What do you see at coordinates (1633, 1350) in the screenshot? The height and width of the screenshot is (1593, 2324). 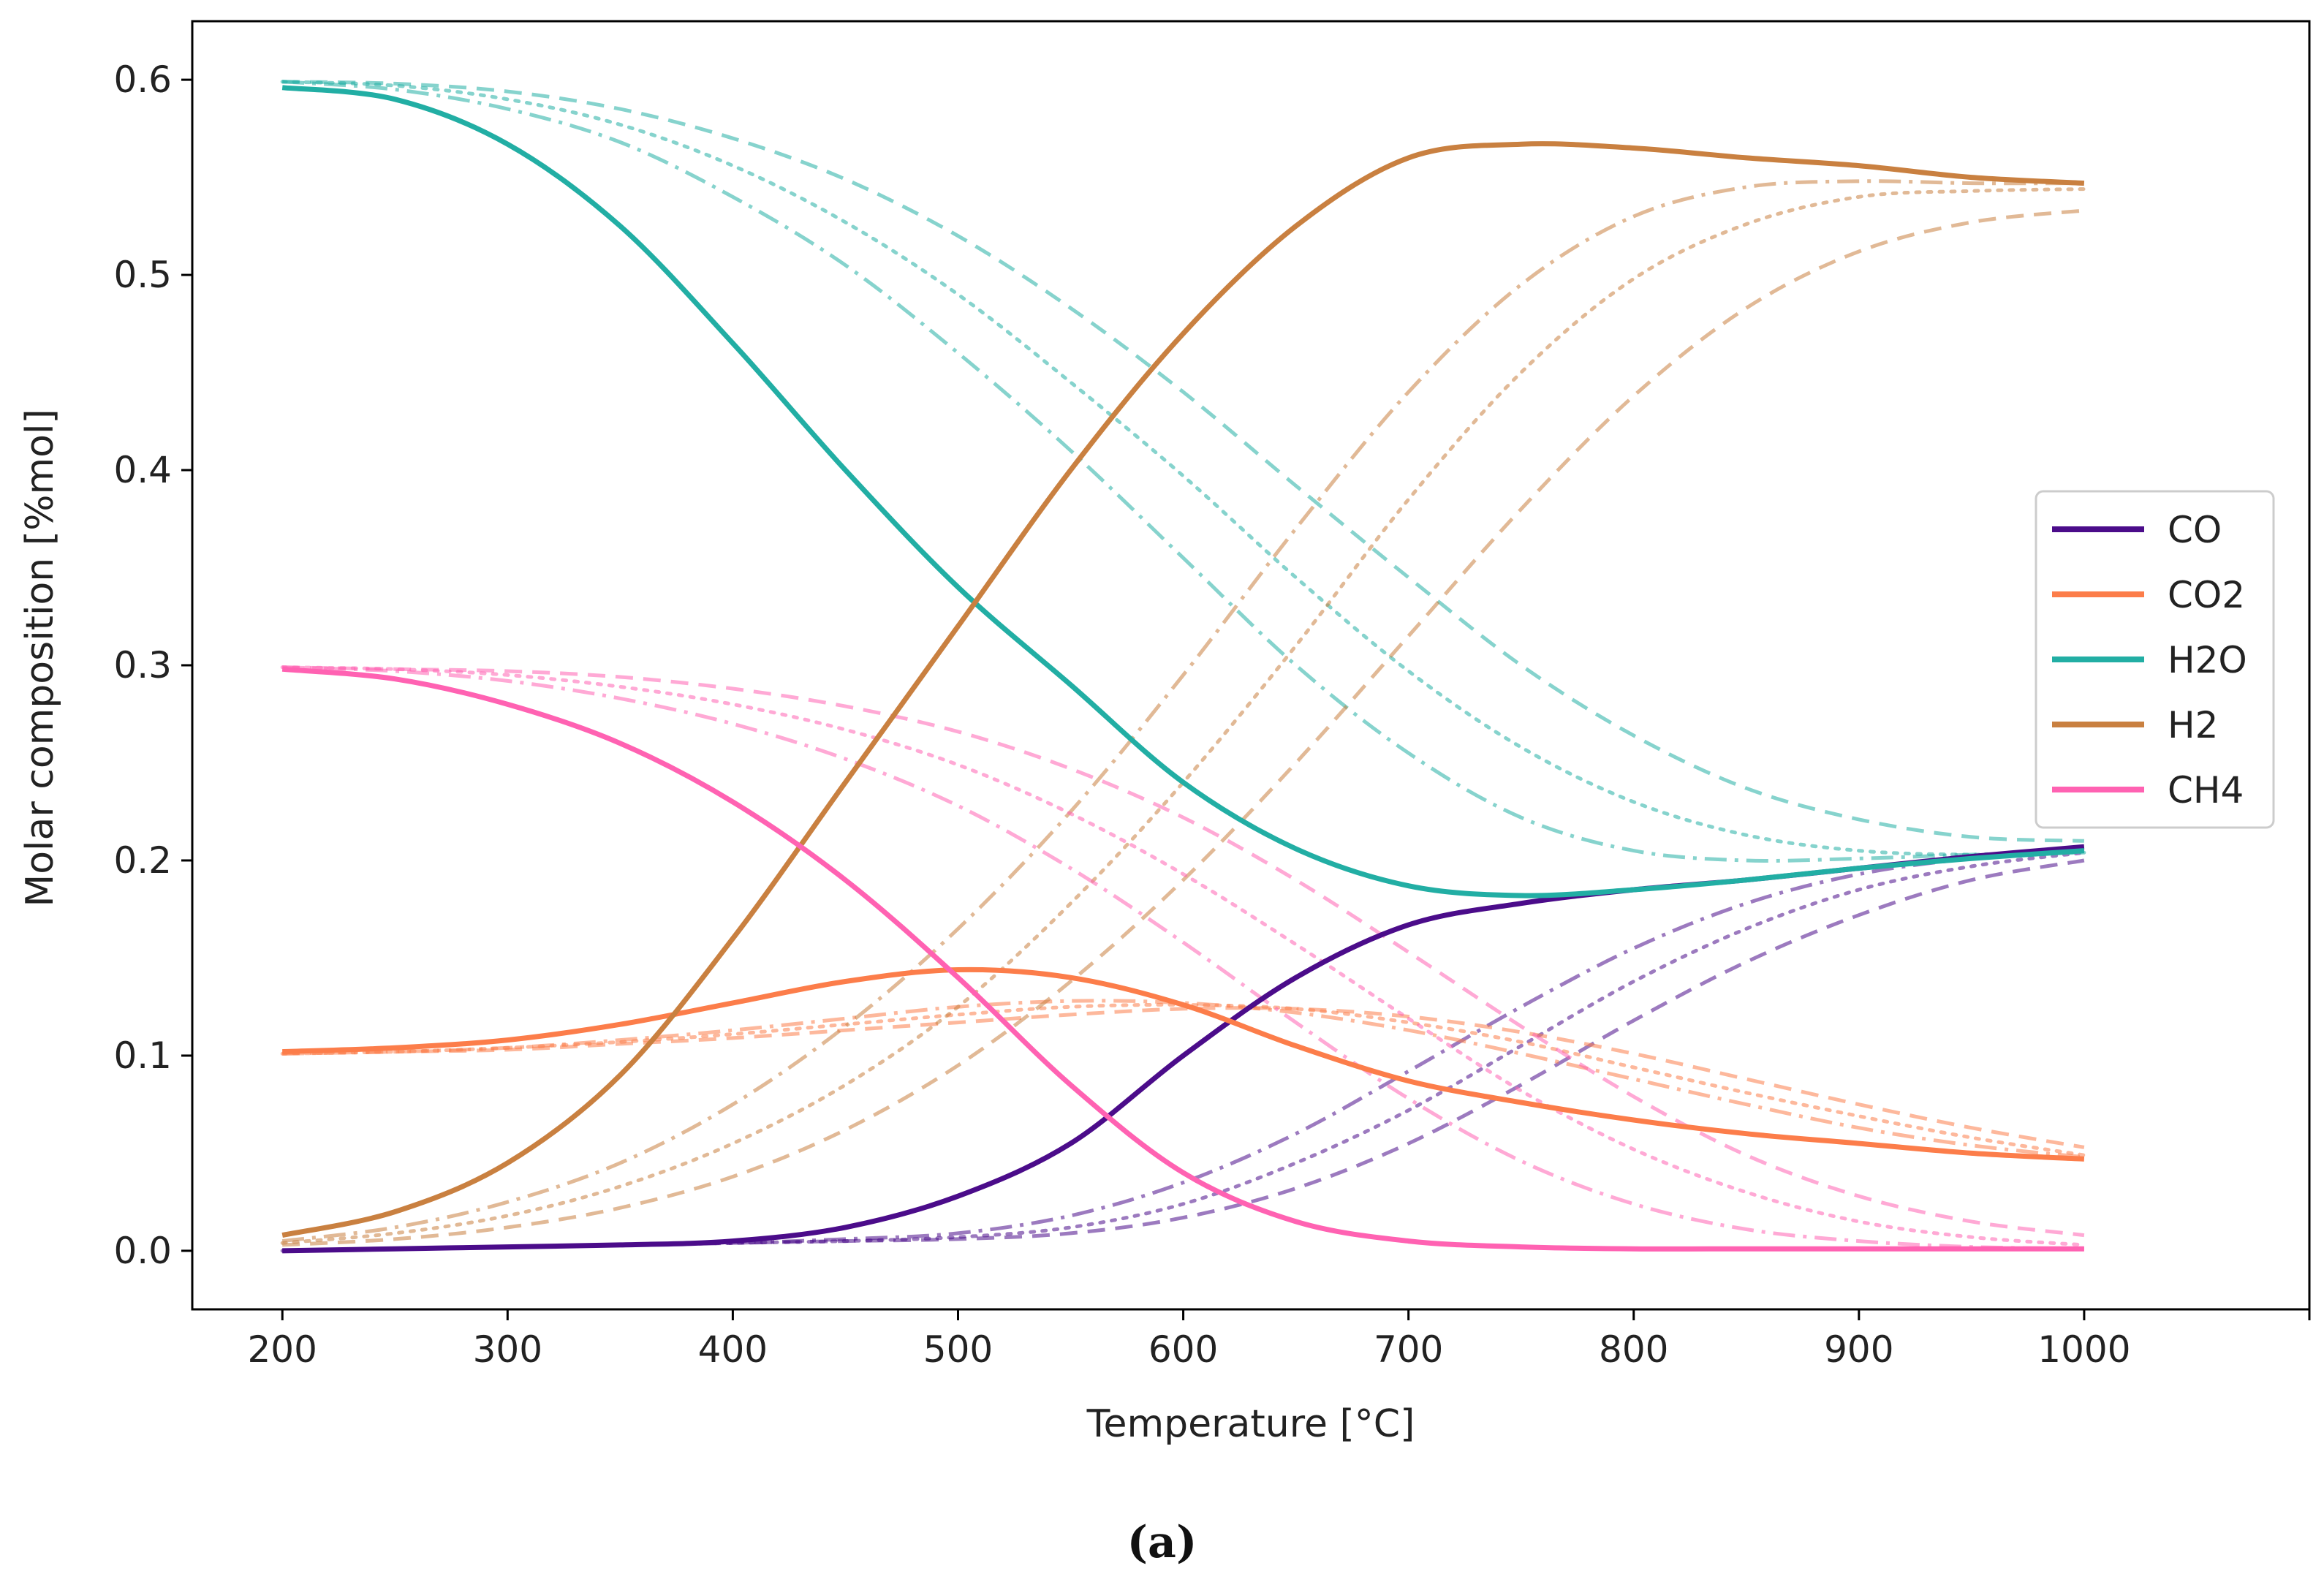 I see `x-tick-label: 800` at bounding box center [1633, 1350].